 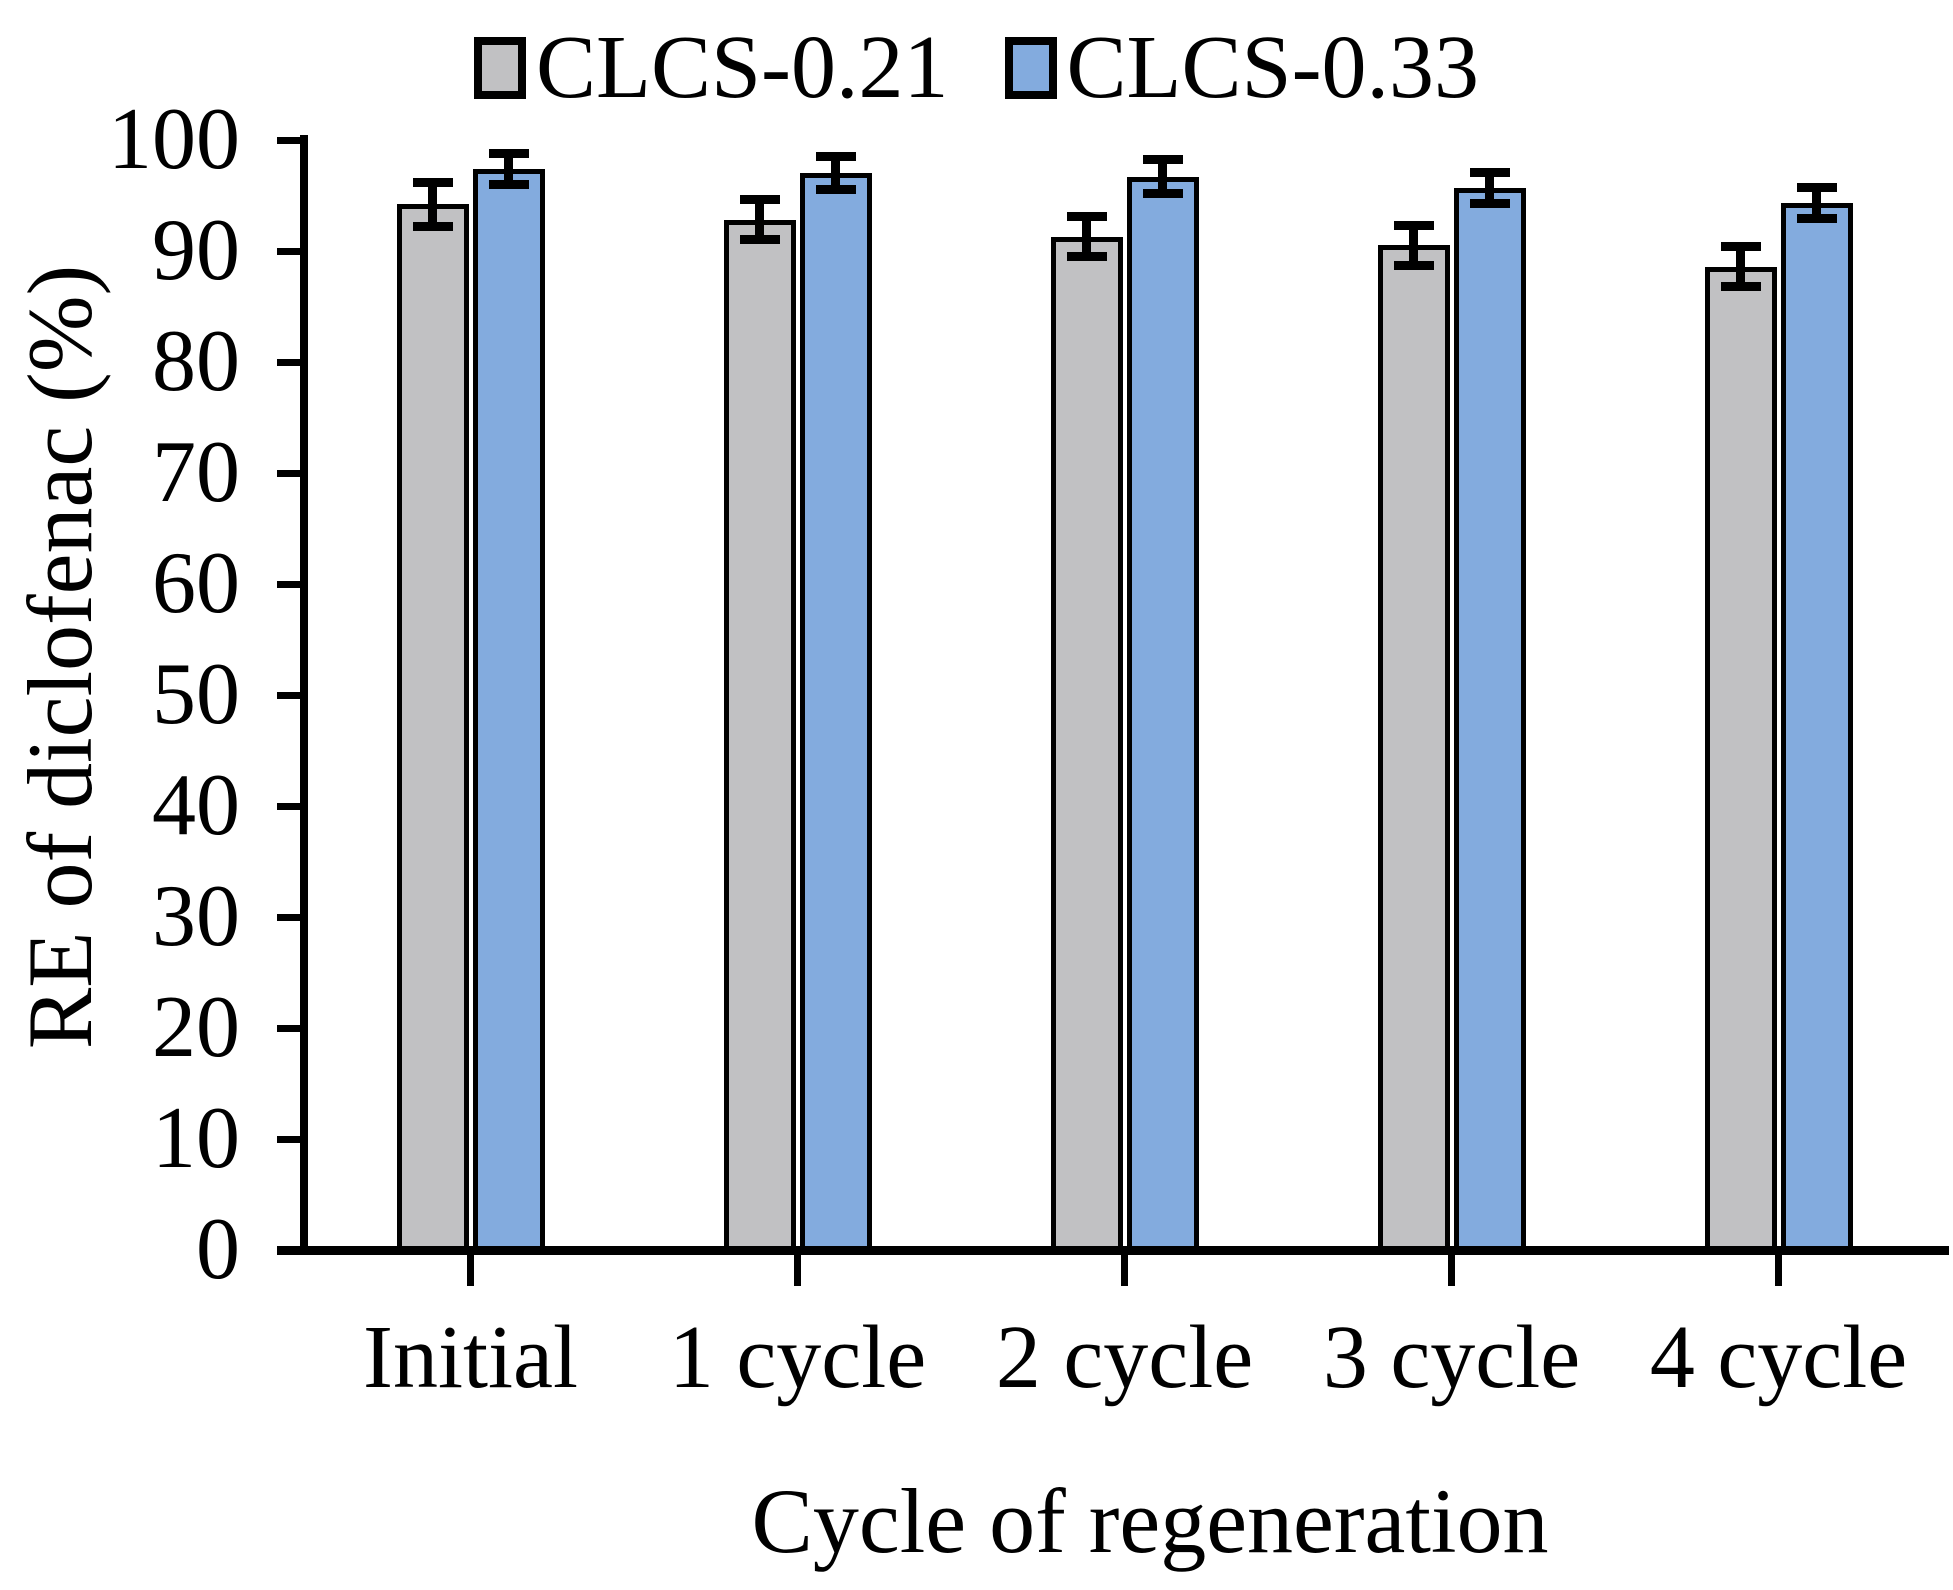 I want to click on legend-label-clcs-0-21: CLCS-0.21, so click(x=742, y=67).